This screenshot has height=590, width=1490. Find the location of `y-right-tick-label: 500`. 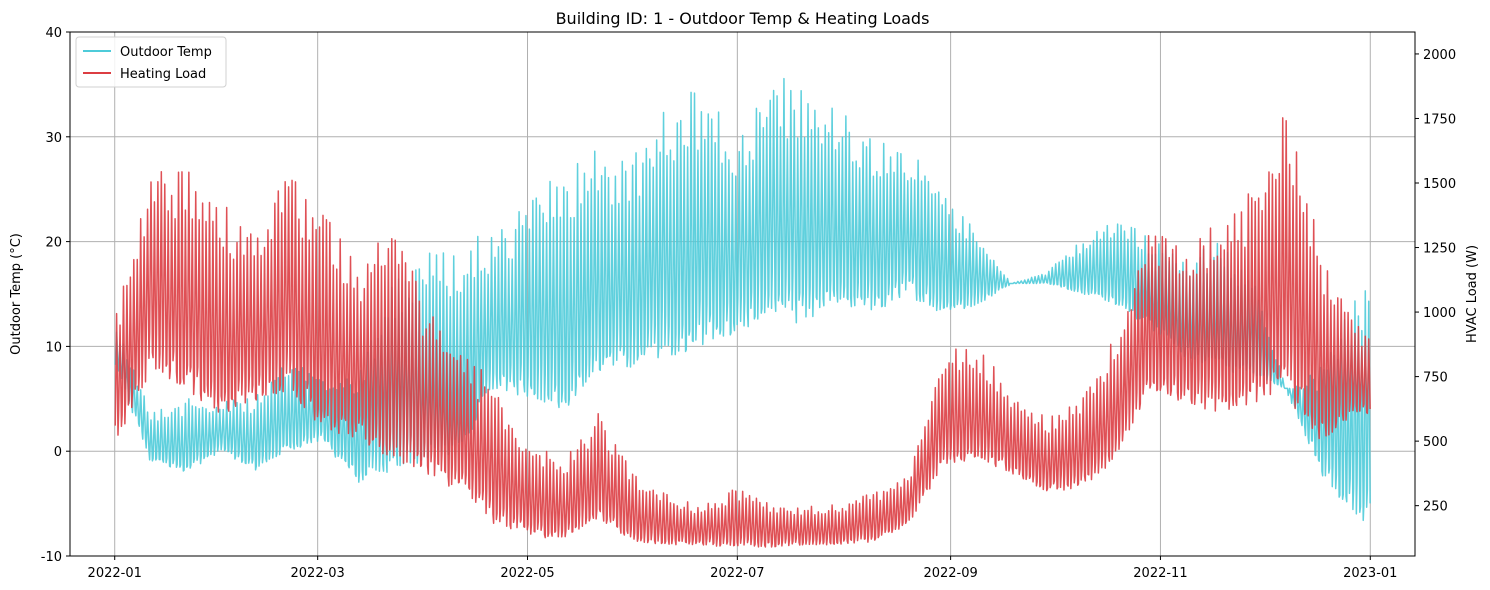

y-right-tick-label: 500 is located at coordinates (1435, 442).